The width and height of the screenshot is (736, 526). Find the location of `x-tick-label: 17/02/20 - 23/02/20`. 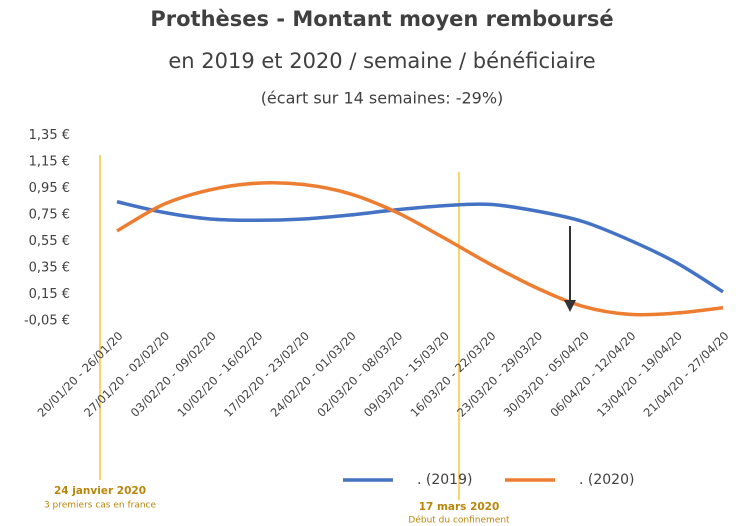

x-tick-label: 17/02/20 - 23/02/20 is located at coordinates (266, 374).